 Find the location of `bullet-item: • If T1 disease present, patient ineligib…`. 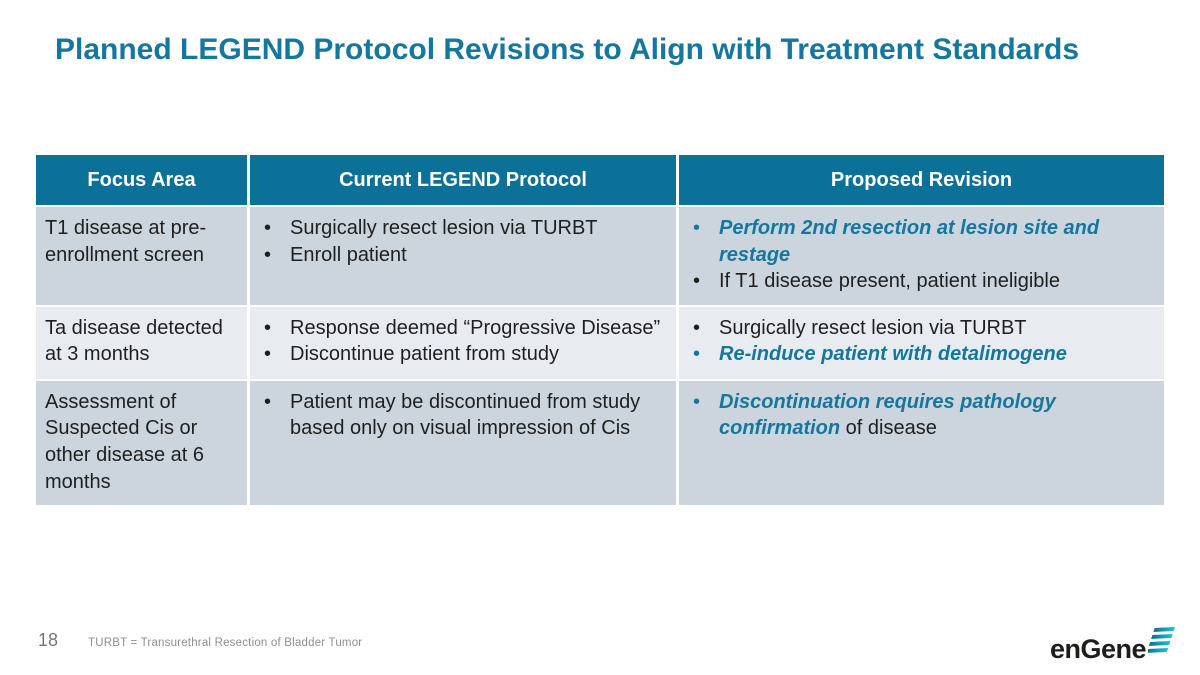

bullet-item: • If T1 disease present, patient ineligib… is located at coordinates (922, 281).